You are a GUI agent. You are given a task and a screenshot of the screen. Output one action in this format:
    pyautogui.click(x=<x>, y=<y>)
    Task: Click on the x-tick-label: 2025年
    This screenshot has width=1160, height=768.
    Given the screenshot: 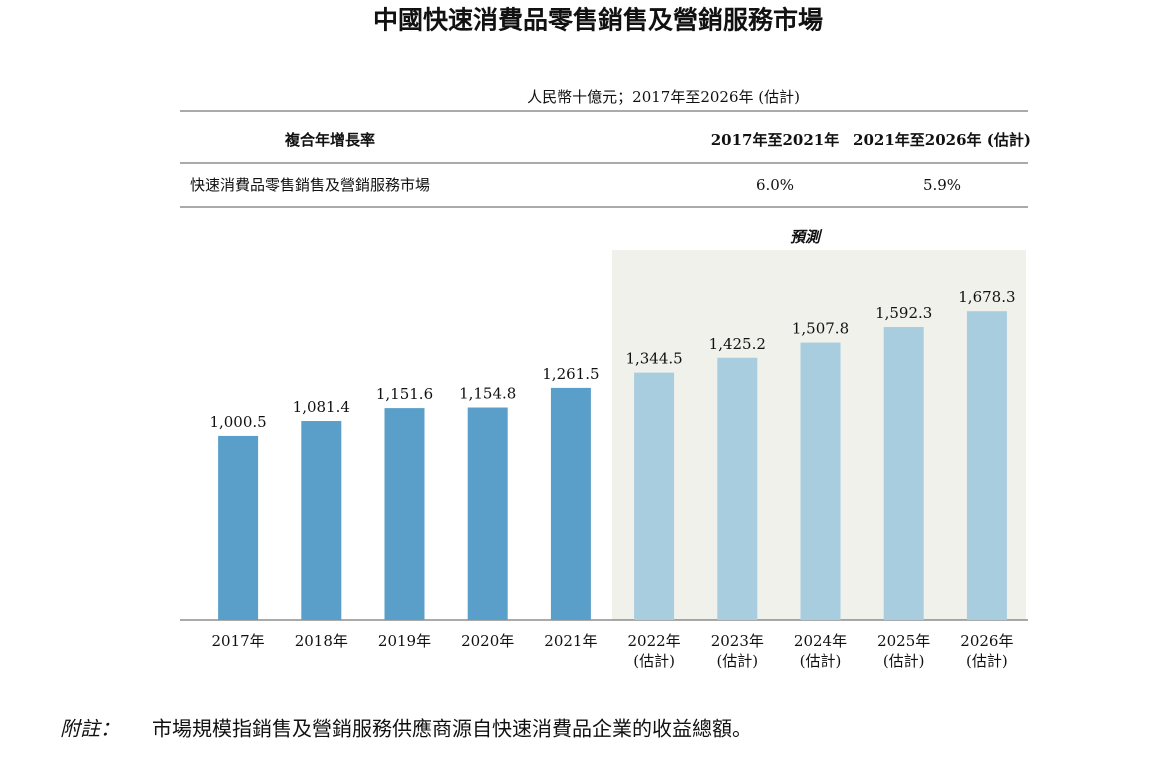 What is the action you would take?
    pyautogui.click(x=903, y=641)
    